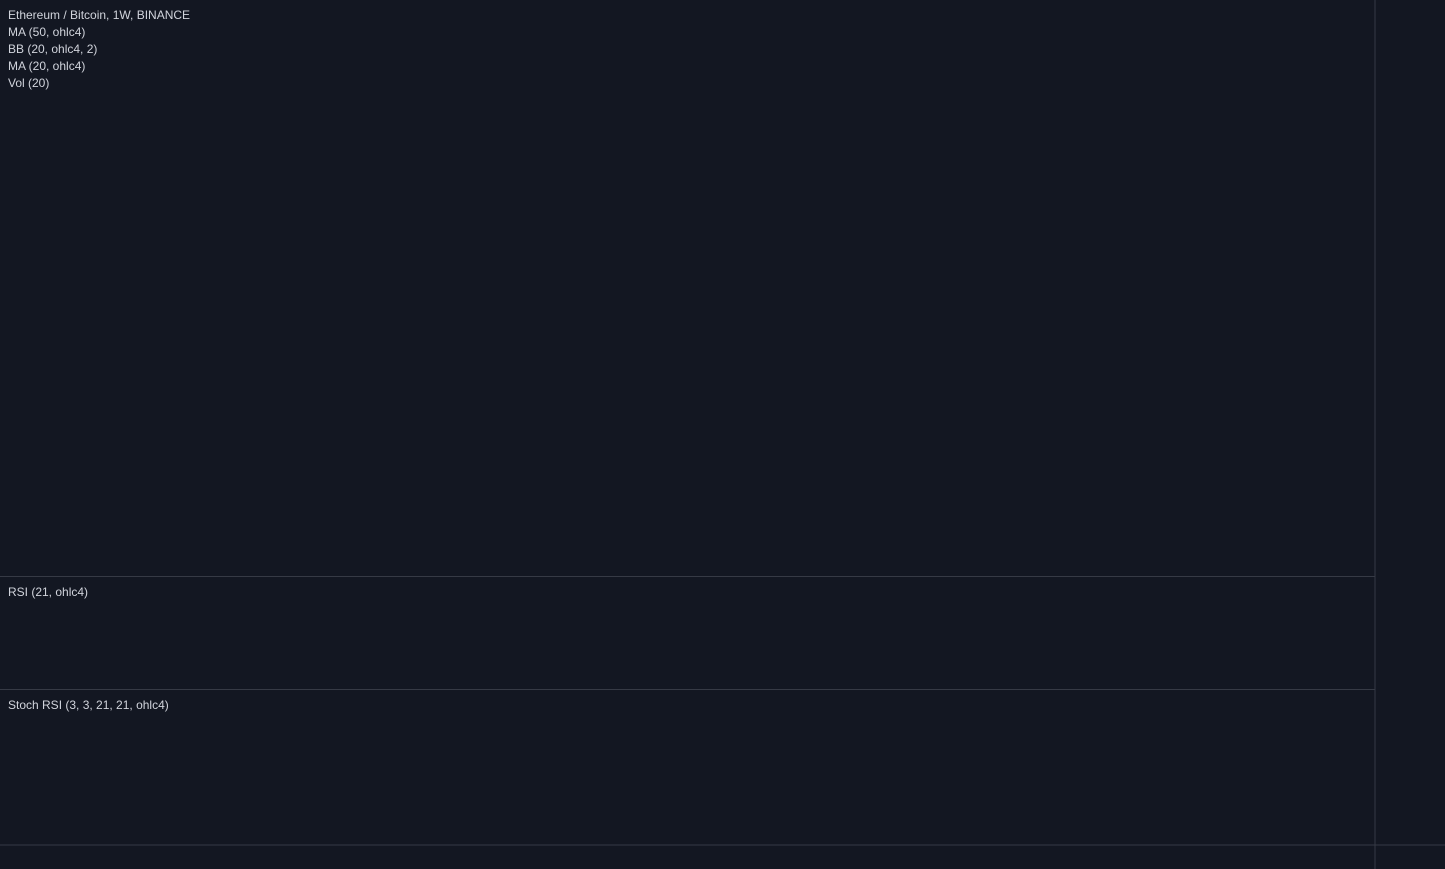 The height and width of the screenshot is (869, 1445). Describe the element at coordinates (28, 83) in the screenshot. I see `legend-entry: Vol (20)` at that location.